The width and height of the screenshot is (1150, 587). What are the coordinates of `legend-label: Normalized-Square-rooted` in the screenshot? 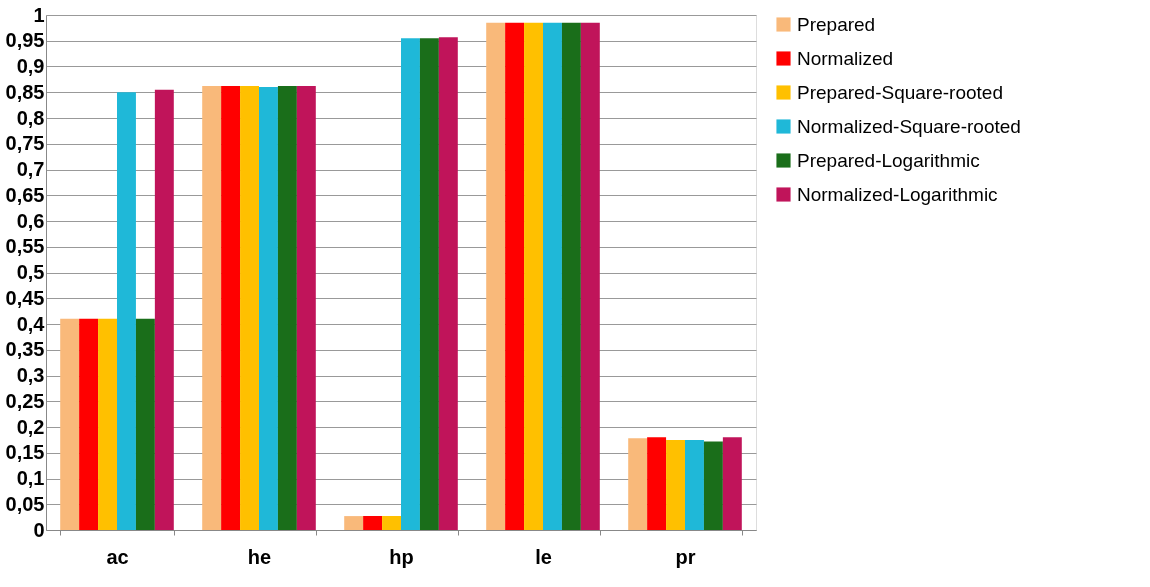 It's located at (909, 126).